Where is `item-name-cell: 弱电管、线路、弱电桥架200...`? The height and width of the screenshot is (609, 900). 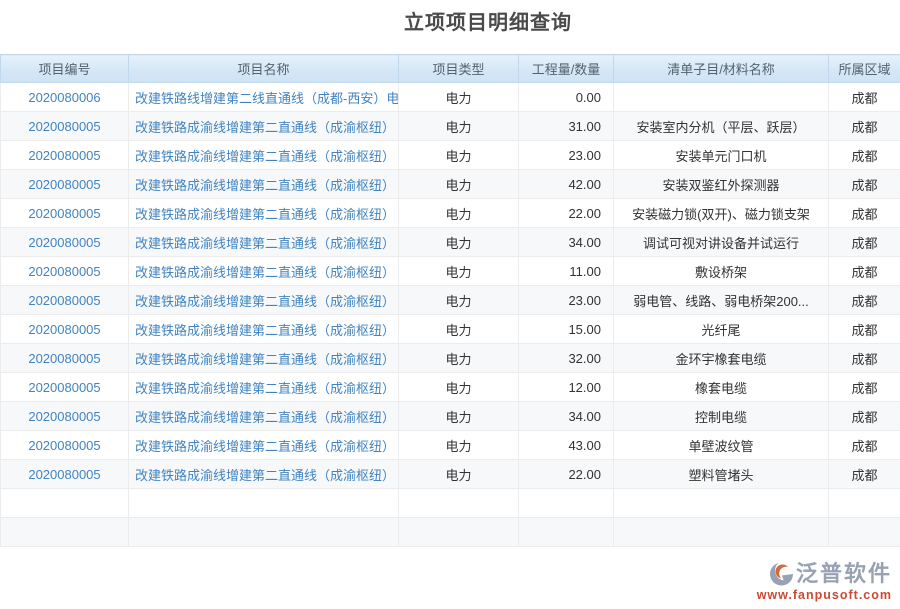 item-name-cell: 弱电管、线路、弱电桥架200... is located at coordinates (721, 301).